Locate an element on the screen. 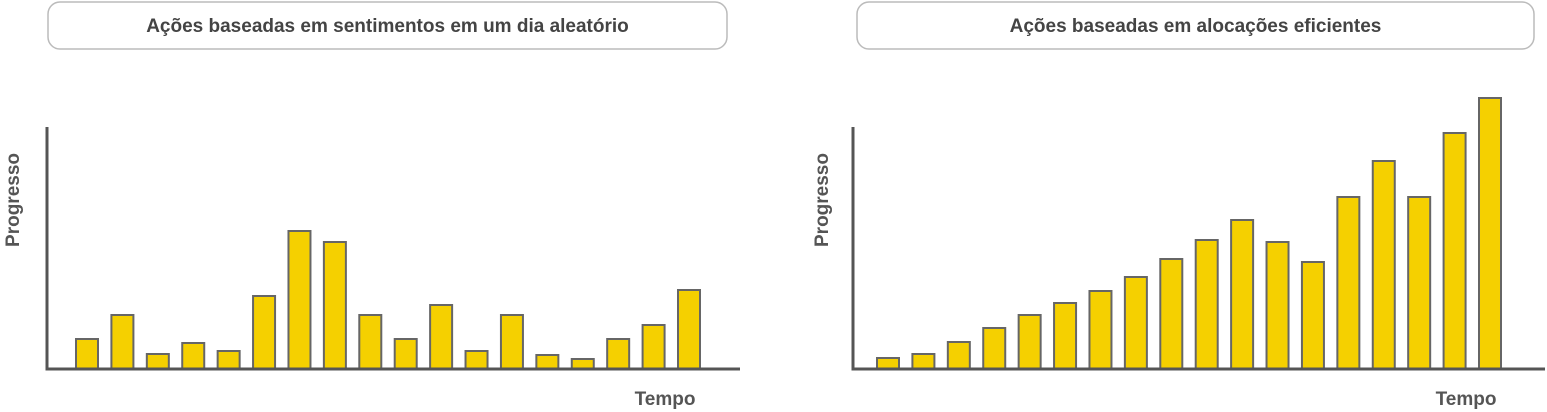 This screenshot has width=1547, height=412. chart-title: Ações baseadas em alocações eficientes is located at coordinates (1196, 26).